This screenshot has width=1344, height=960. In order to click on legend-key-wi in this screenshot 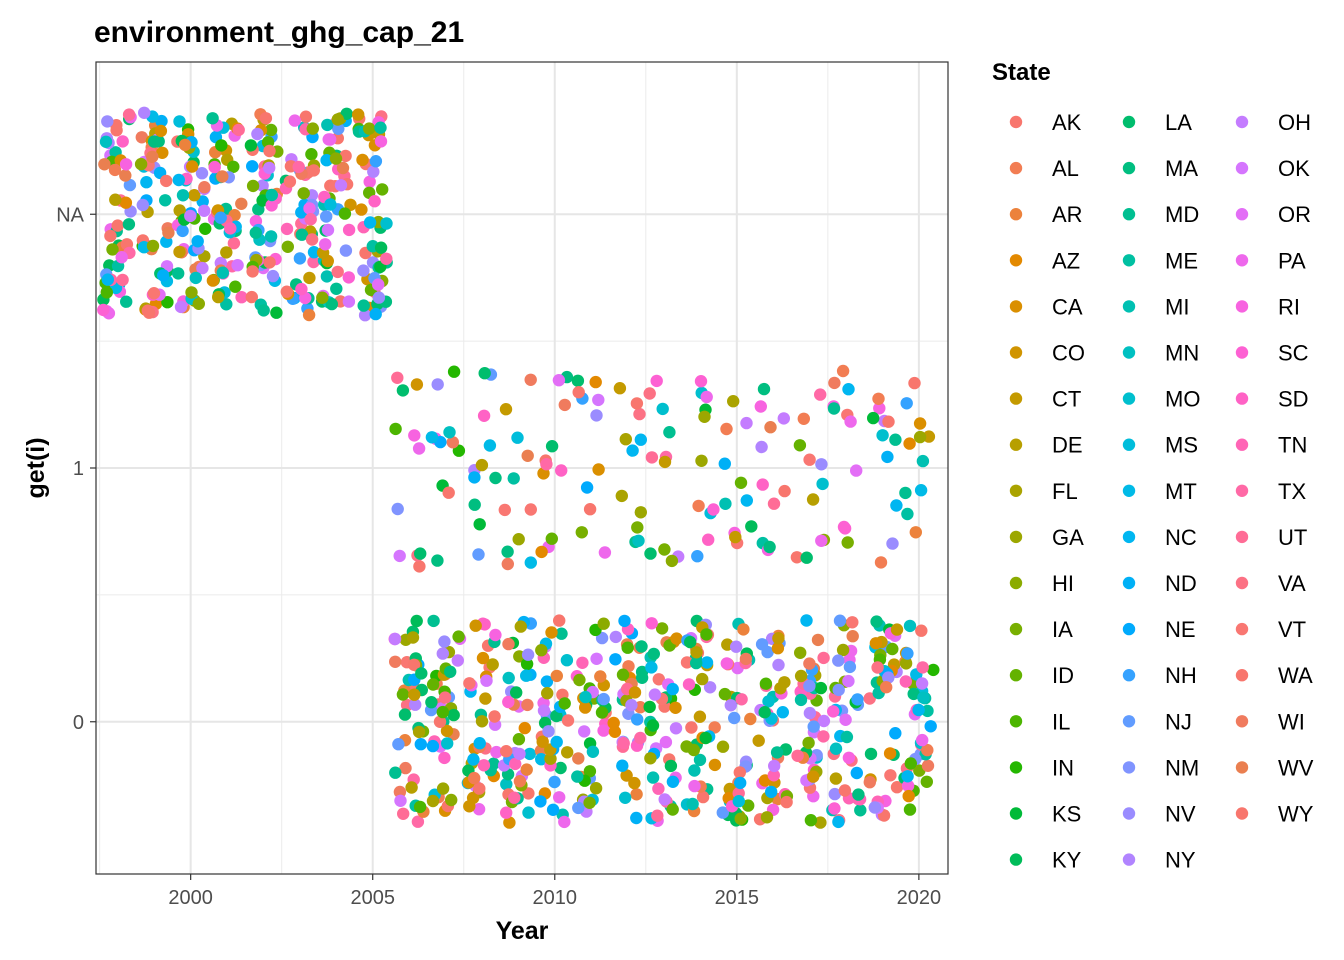, I will do `click(1242, 721)`.